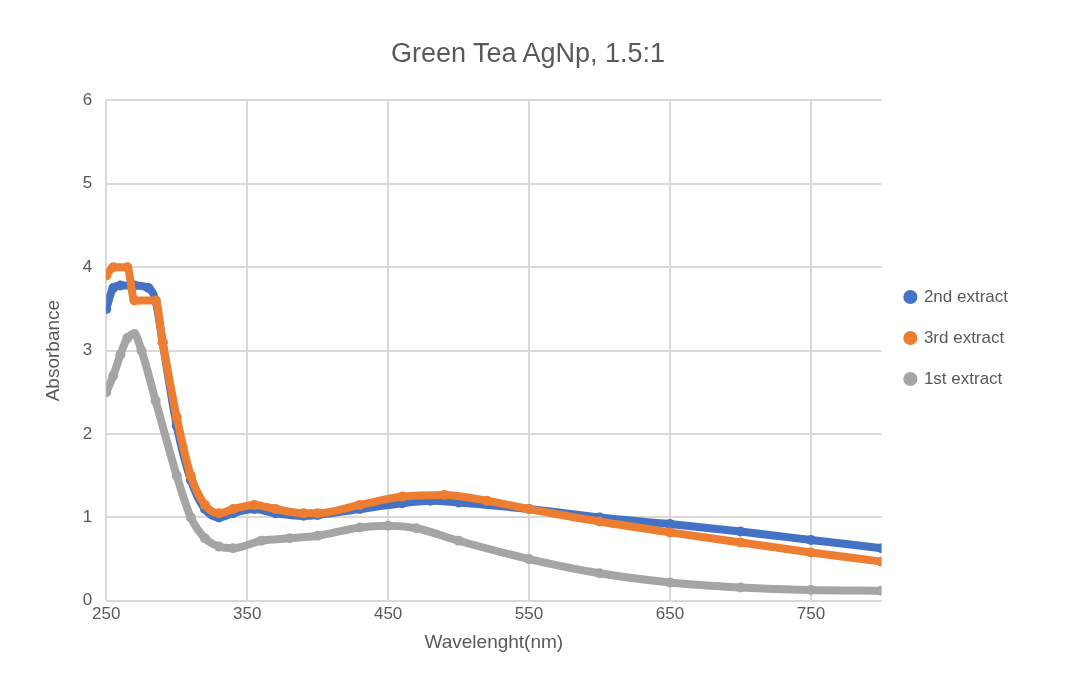 This screenshot has width=1065, height=690. Describe the element at coordinates (52, 350) in the screenshot. I see `y-axis-title: Absorbance` at that location.